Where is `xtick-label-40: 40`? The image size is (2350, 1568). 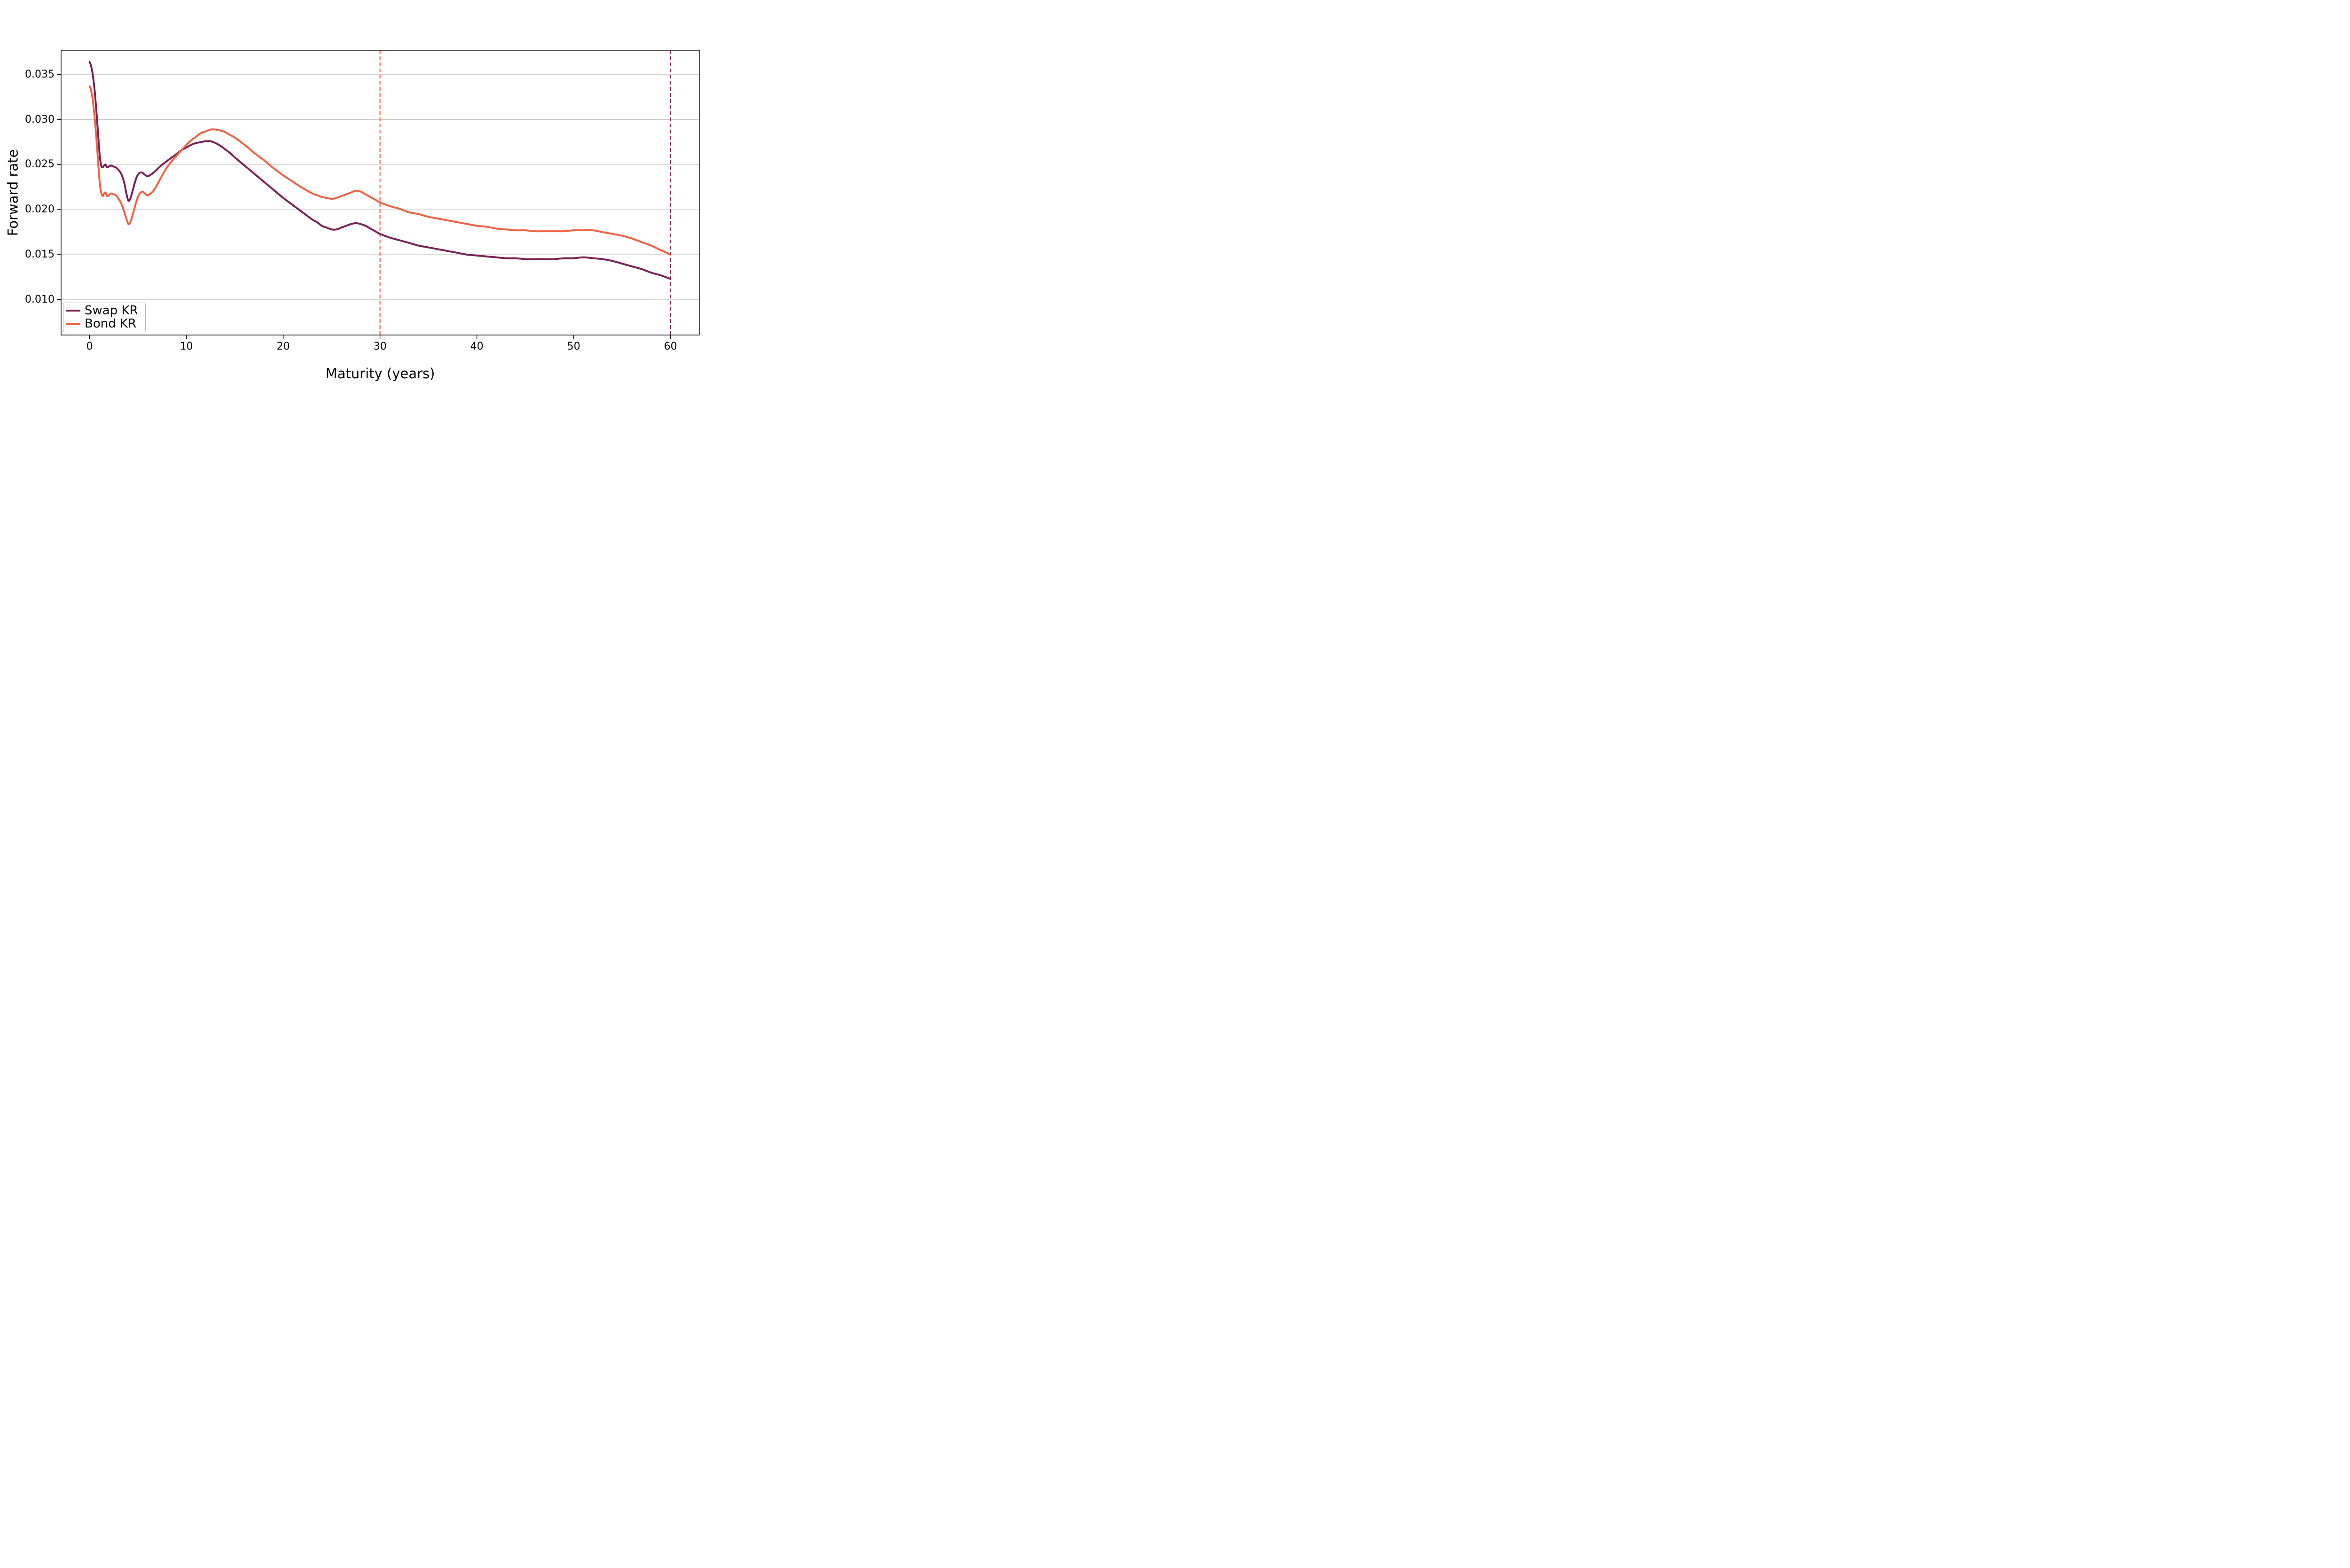 xtick-label-40: 40 is located at coordinates (477, 346).